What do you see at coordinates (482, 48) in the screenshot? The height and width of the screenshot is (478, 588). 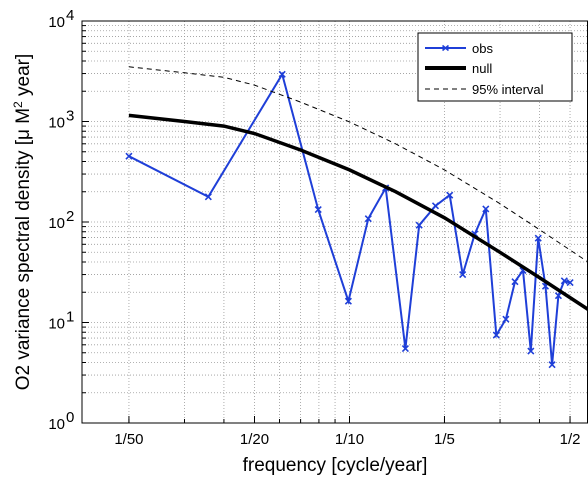 I see `legend-label-obs: obs` at bounding box center [482, 48].